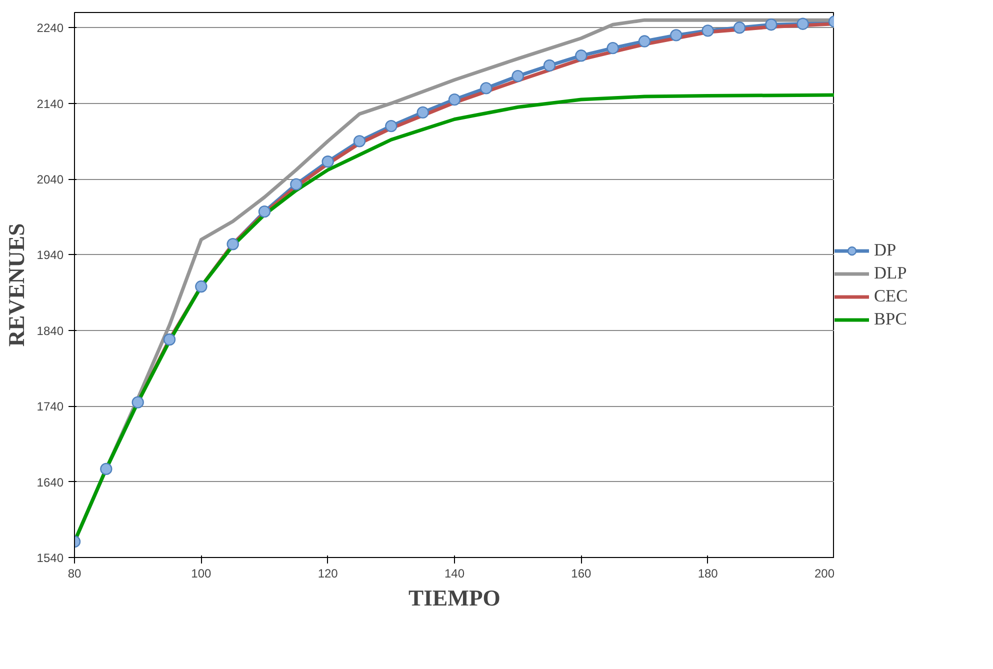  What do you see at coordinates (890, 319) in the screenshot?
I see `legend-label: BPC` at bounding box center [890, 319].